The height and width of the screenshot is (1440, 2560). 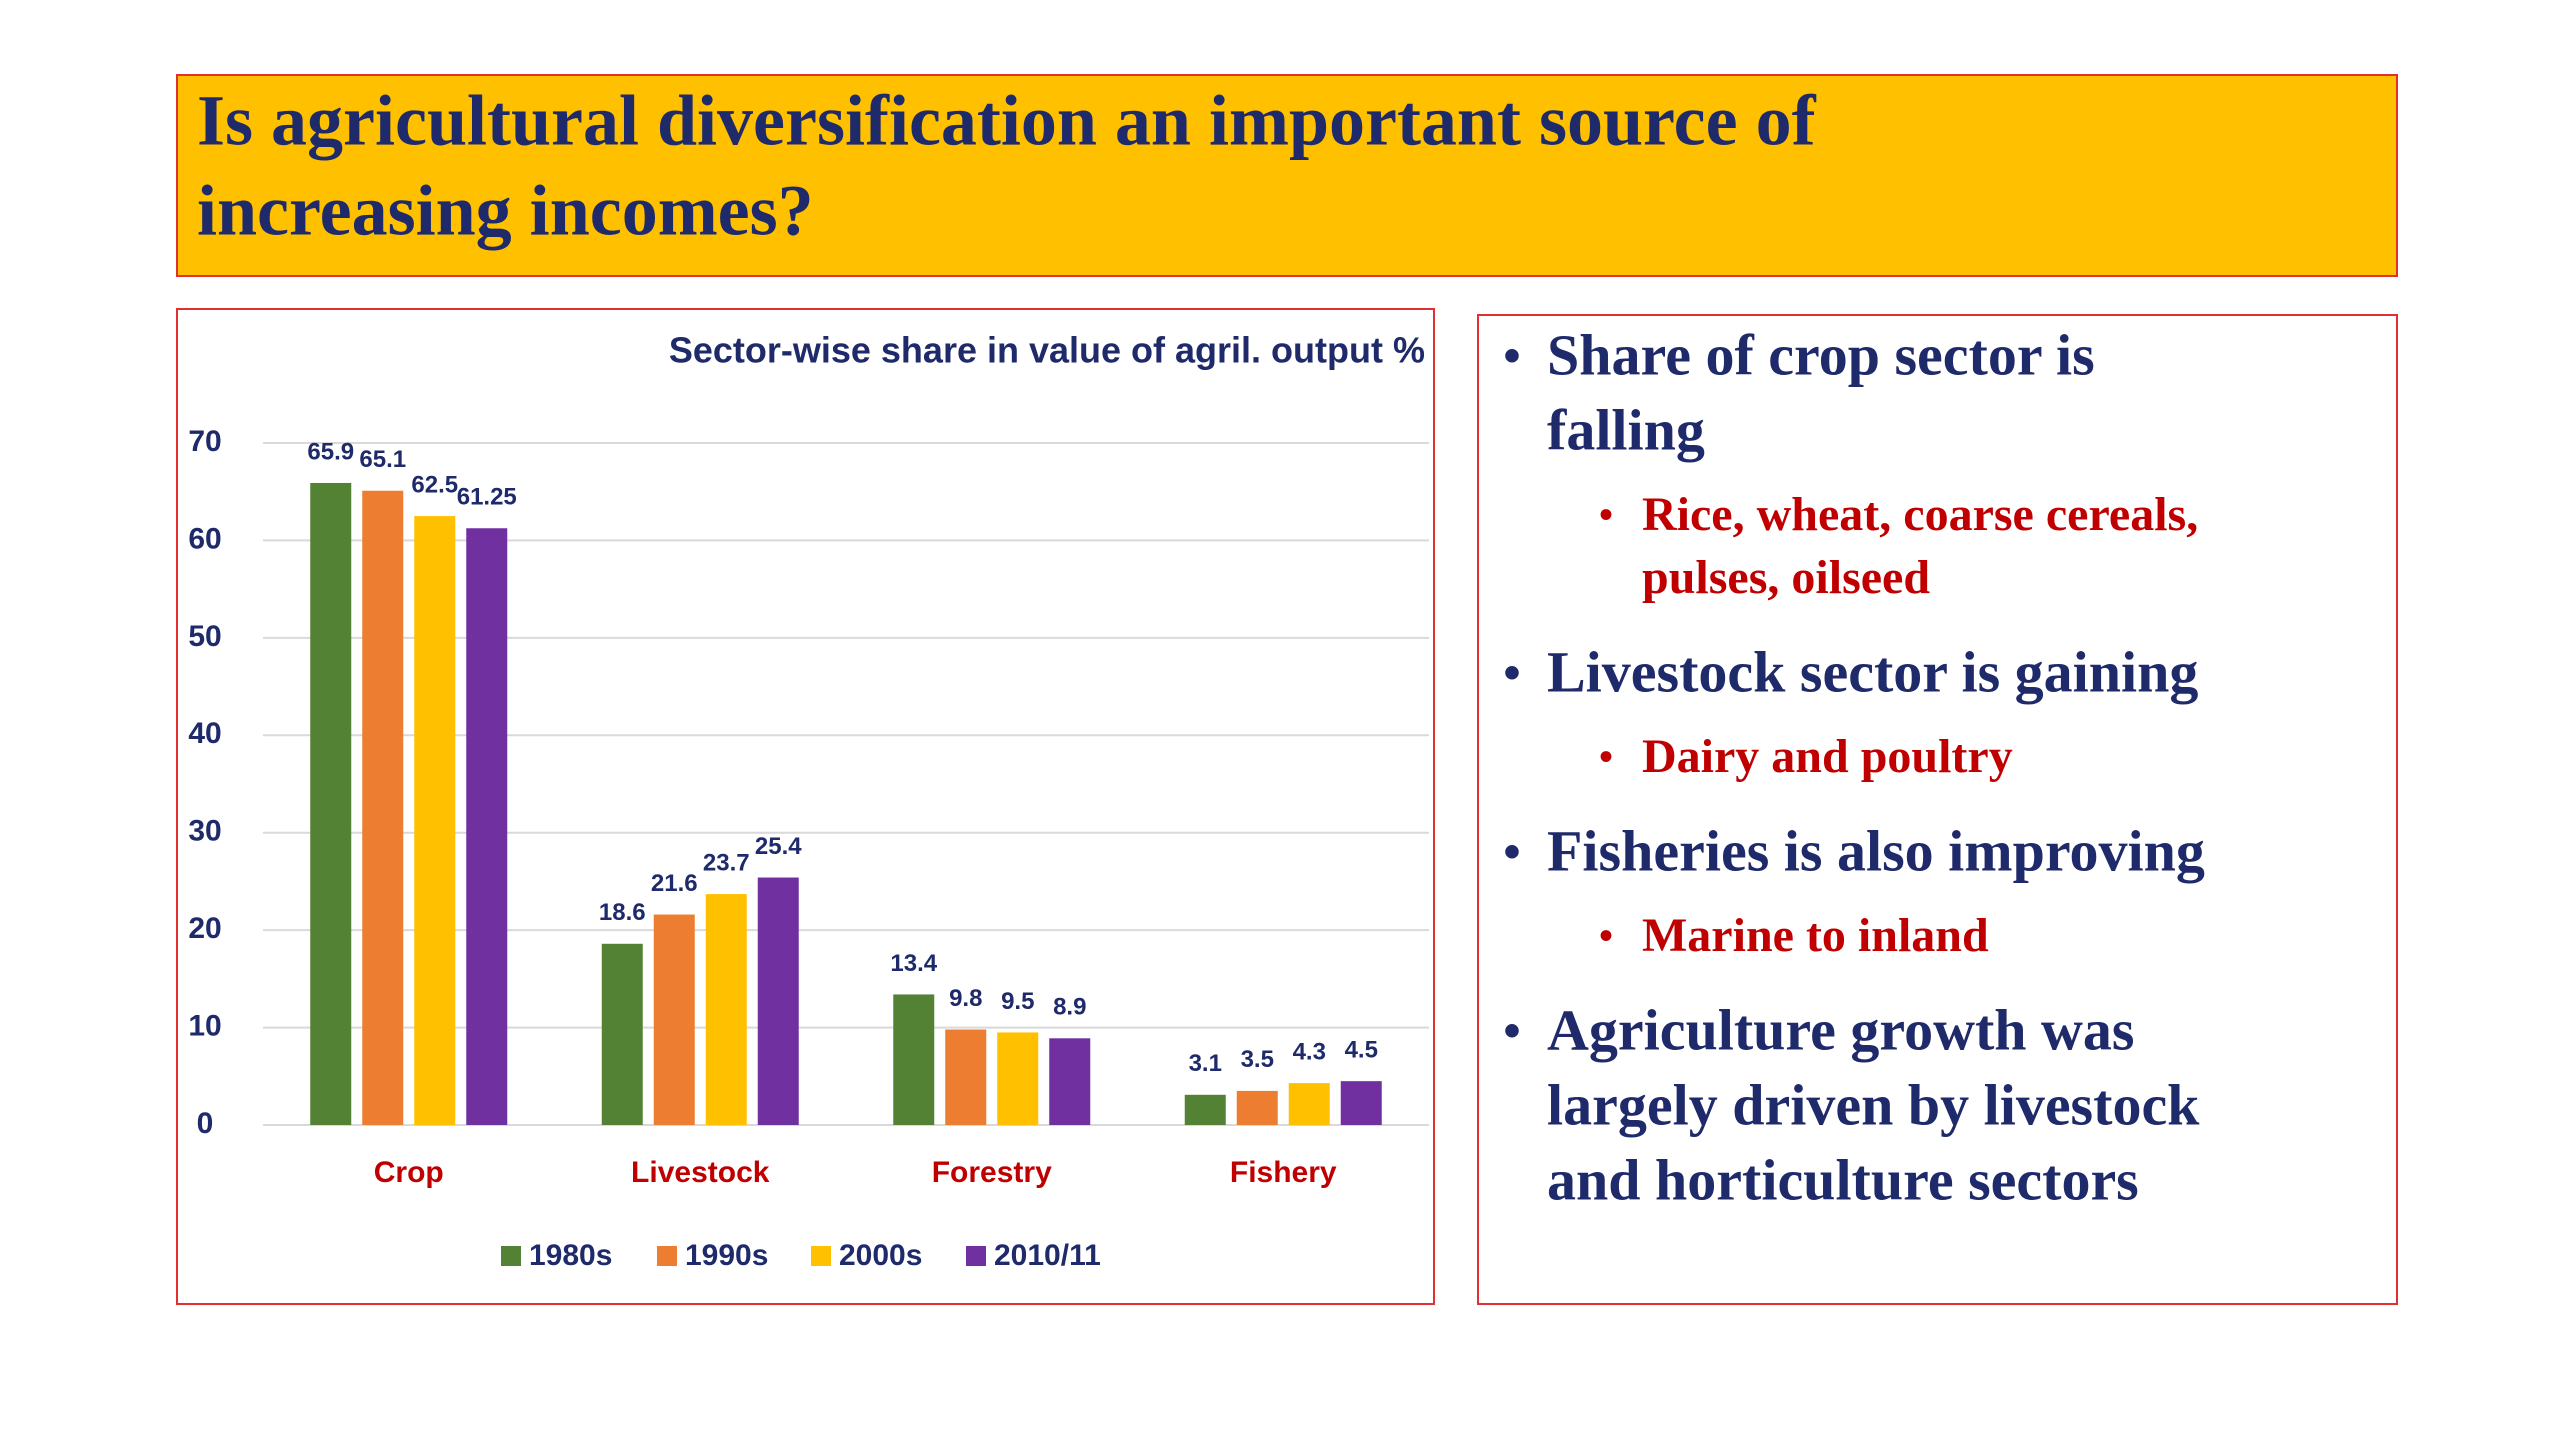 What do you see at coordinates (1069, 1007) in the screenshot?
I see `data-label: 8.9` at bounding box center [1069, 1007].